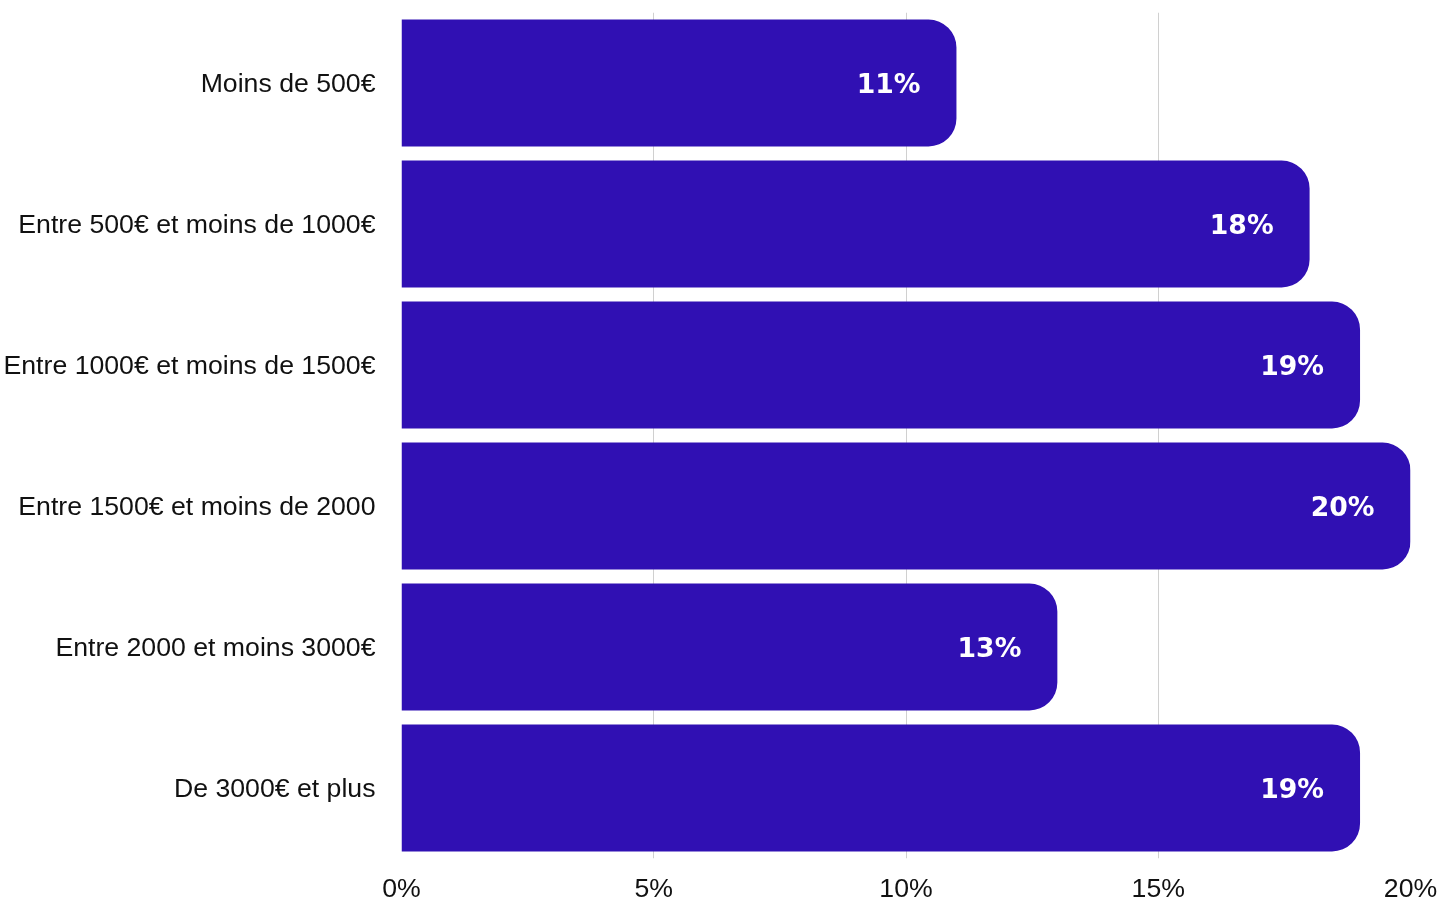  I want to click on y-tick-label: Entre 1000€ et moins de 1500€, so click(189, 365).